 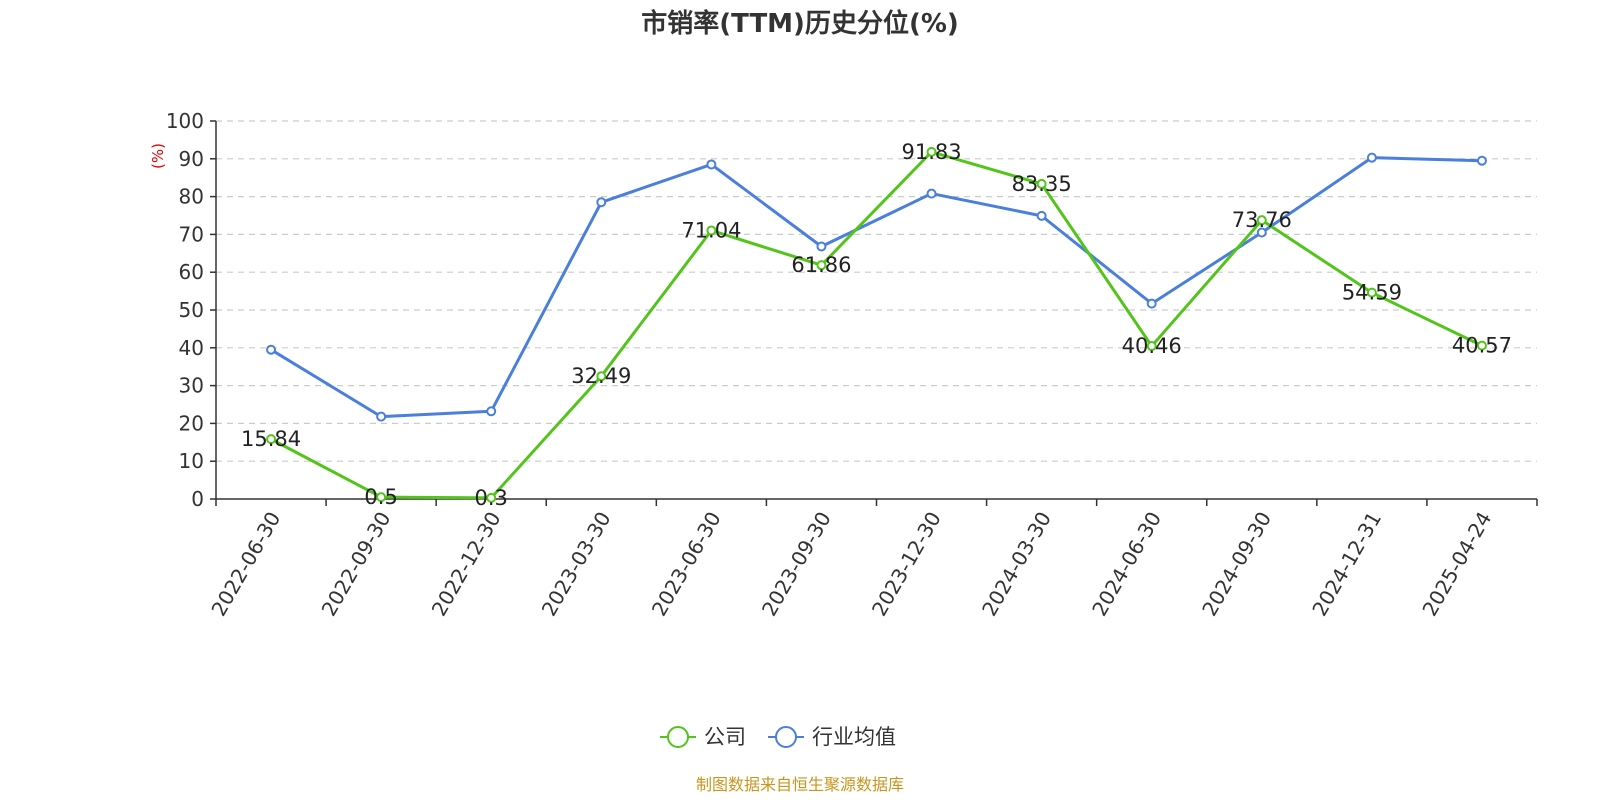 What do you see at coordinates (356, 564) in the screenshot?
I see `x-tick-label: 2022-09-30` at bounding box center [356, 564].